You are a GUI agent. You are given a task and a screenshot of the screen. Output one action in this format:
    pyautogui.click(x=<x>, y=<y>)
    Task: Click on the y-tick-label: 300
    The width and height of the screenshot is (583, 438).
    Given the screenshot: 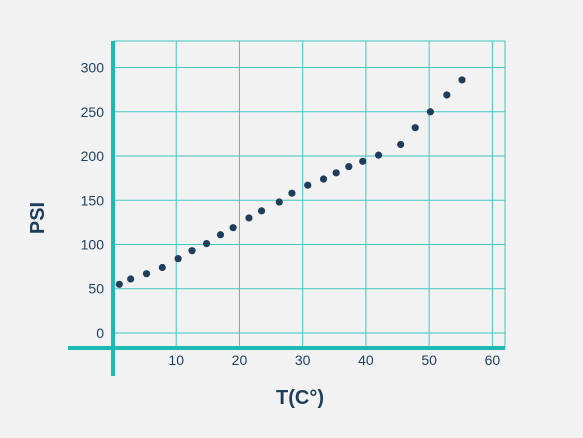 What is the action you would take?
    pyautogui.click(x=93, y=68)
    